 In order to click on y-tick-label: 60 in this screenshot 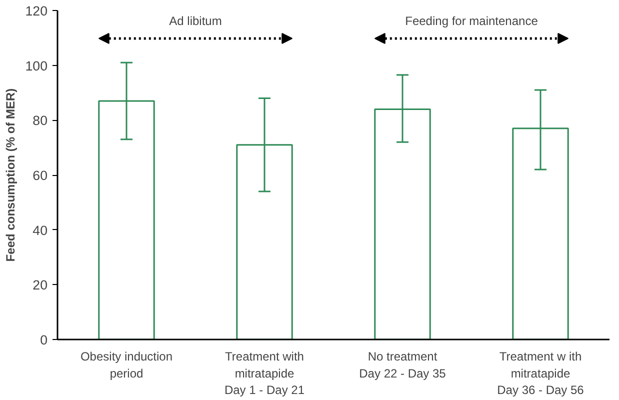, I will do `click(40, 175)`.